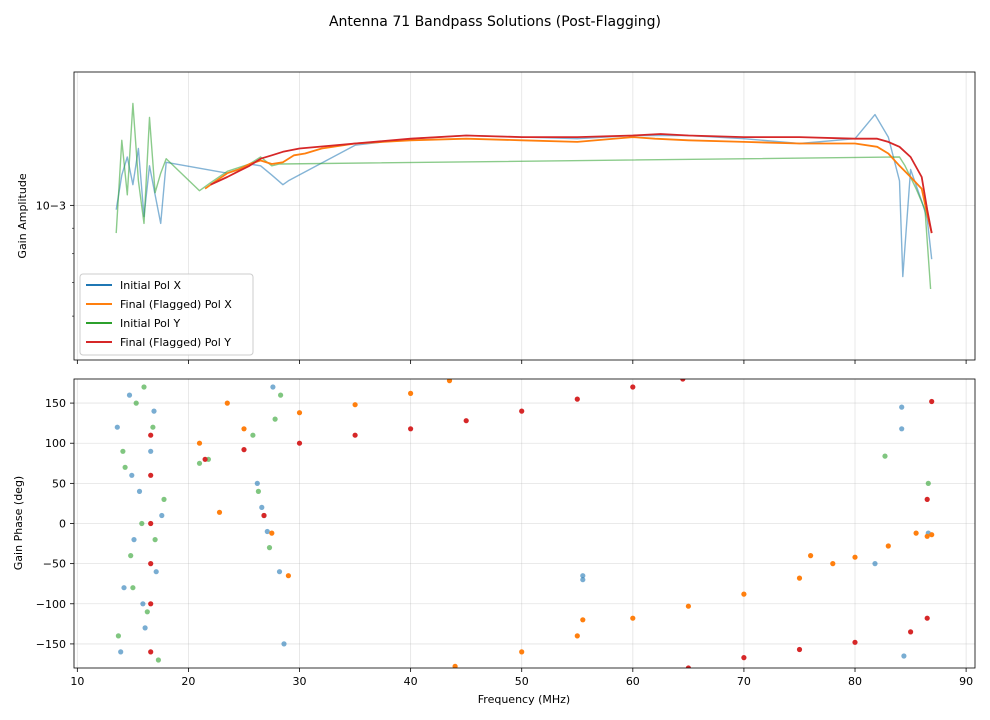 This screenshot has width=990, height=720. I want to click on legend-frame, so click(166, 314).